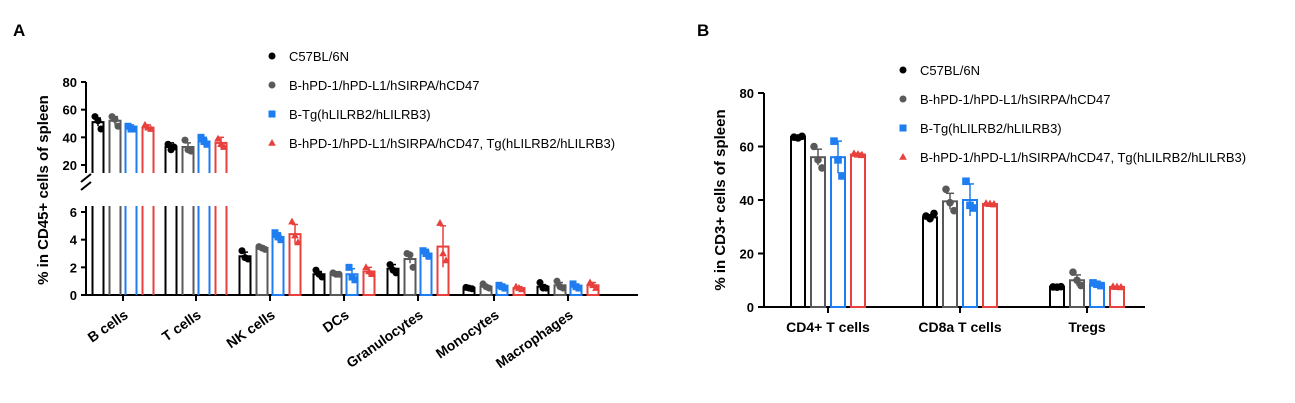  Describe the element at coordinates (1015, 99) in the screenshot. I see `panel-b-legend-label: B-hPD-1/hPD-L1/hSIRPA/hCD47` at that location.